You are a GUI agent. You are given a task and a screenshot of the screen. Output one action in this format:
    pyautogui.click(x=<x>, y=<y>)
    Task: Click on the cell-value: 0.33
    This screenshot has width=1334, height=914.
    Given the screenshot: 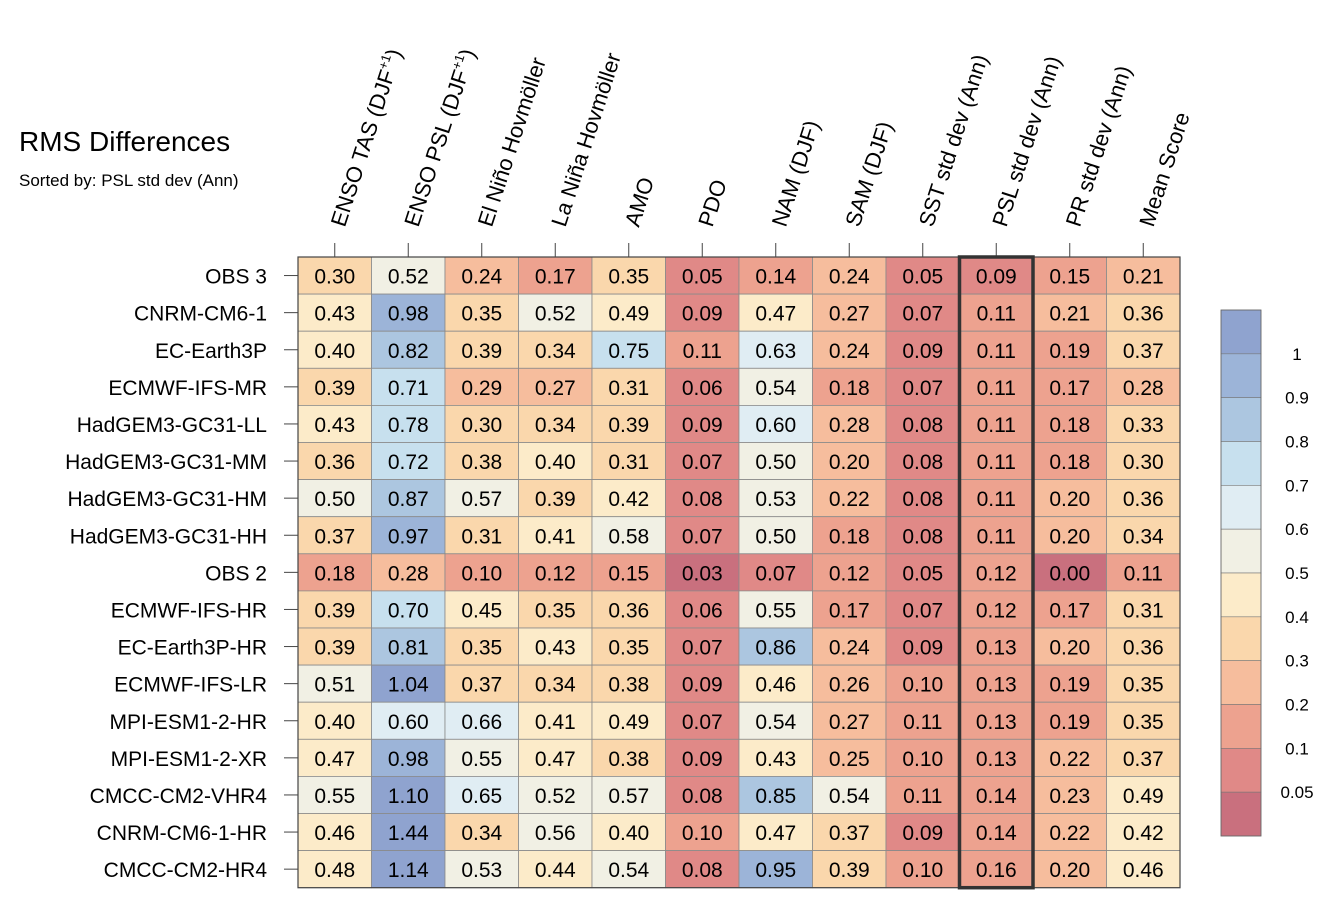 What is the action you would take?
    pyautogui.click(x=1143, y=425)
    